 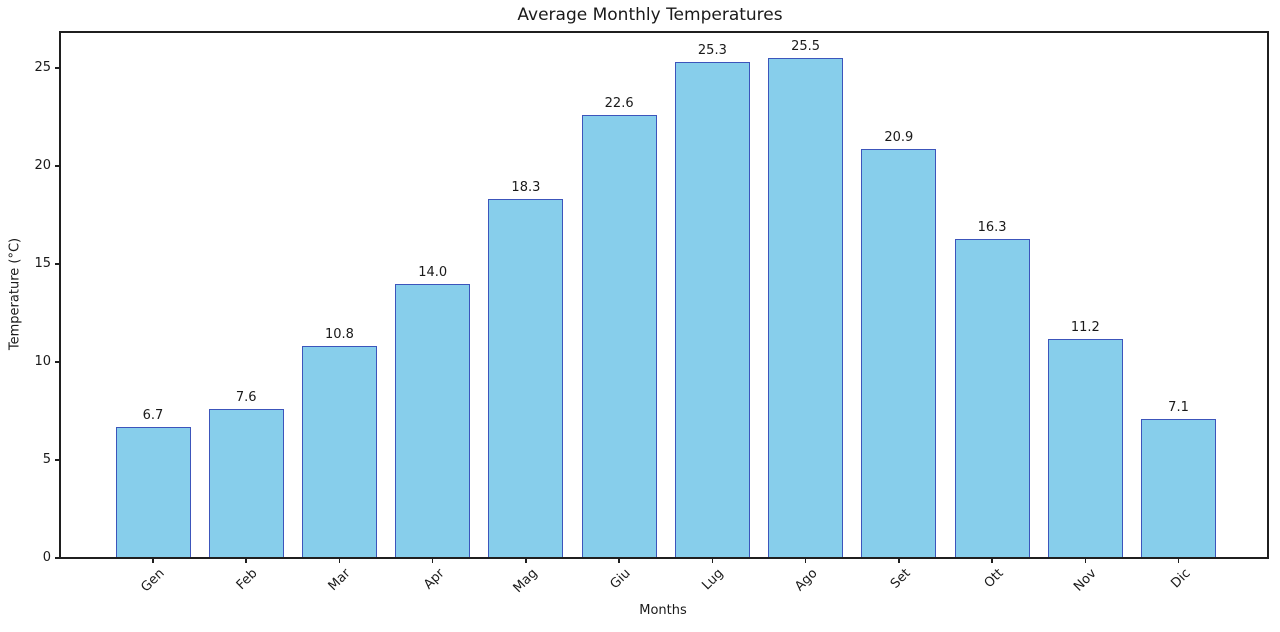 What do you see at coordinates (525, 581) in the screenshot?
I see `x-tick-label: Mag` at bounding box center [525, 581].